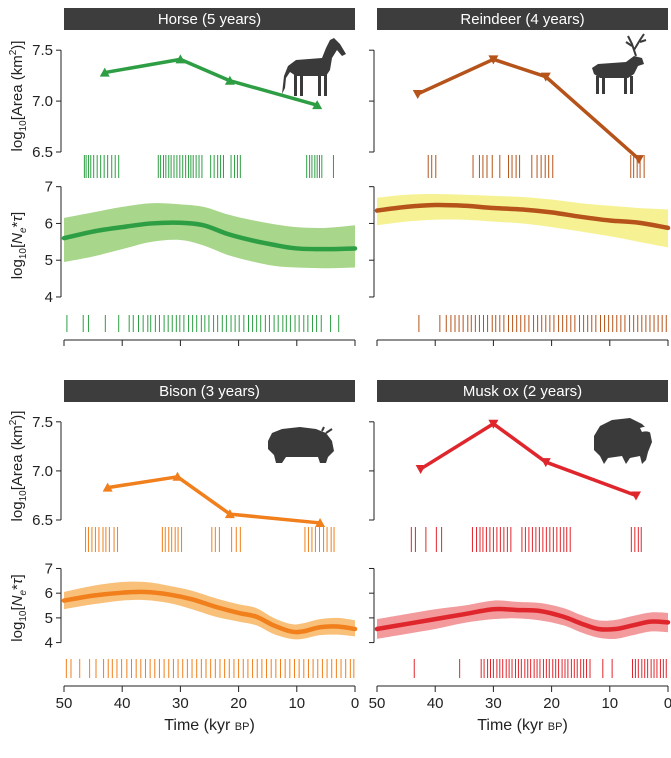  I want to click on musk-ox-silhouette-icon, so click(623, 441).